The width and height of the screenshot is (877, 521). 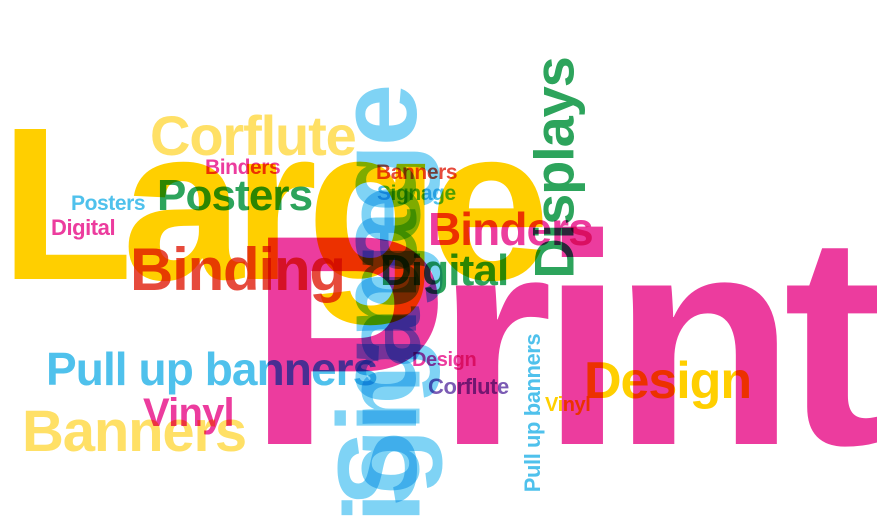 What do you see at coordinates (444, 270) in the screenshot?
I see `word-digital-big: Digital` at bounding box center [444, 270].